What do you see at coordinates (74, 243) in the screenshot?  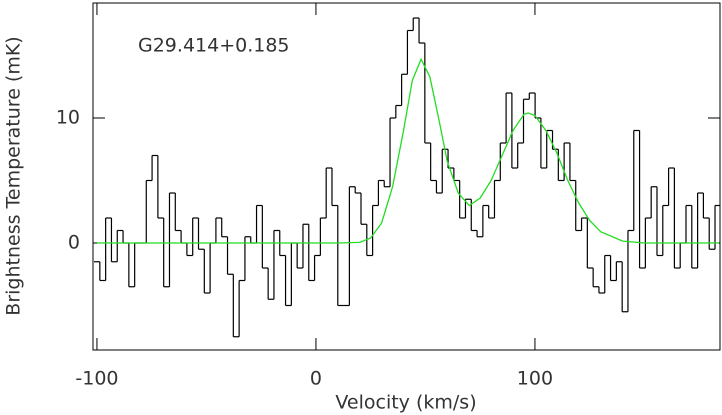 I see `y-tick-label: 0` at bounding box center [74, 243].